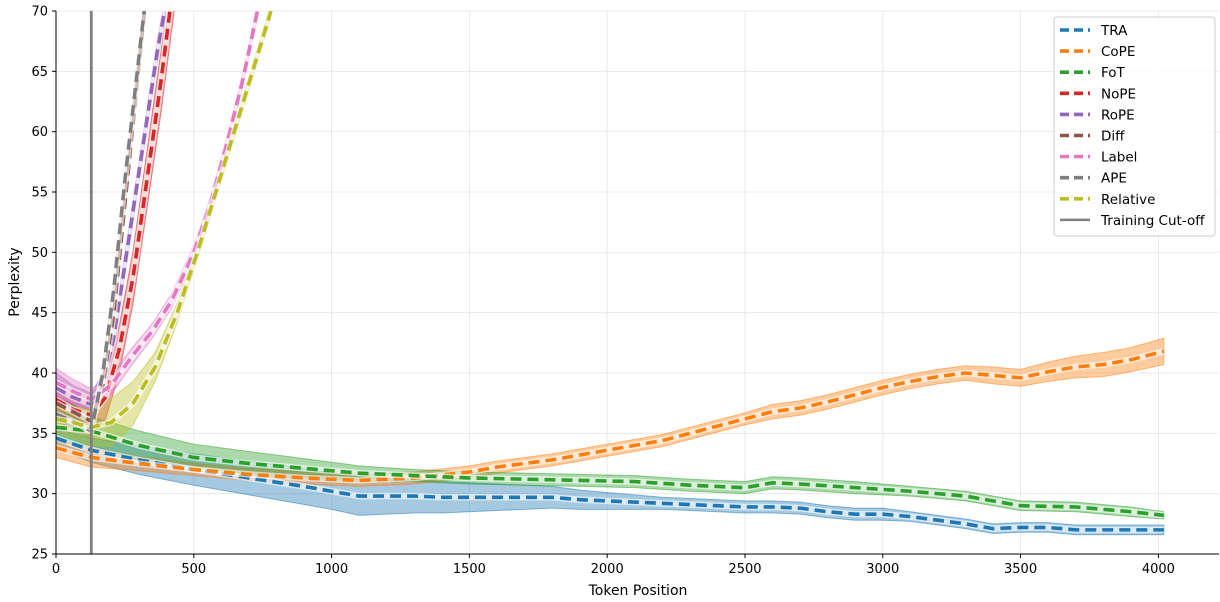 This screenshot has height=602, width=1220. What do you see at coordinates (193, 569) in the screenshot?
I see `x-tick-label: 500` at bounding box center [193, 569].